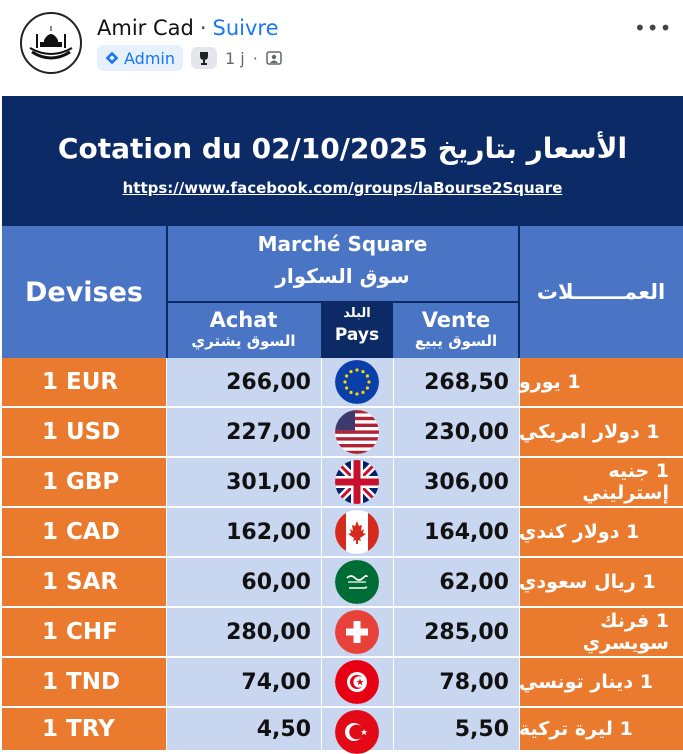 The width and height of the screenshot is (683, 754). I want to click on table-row: 1 EUR 266,00 268,50 1 يورو, so click(342, 382).